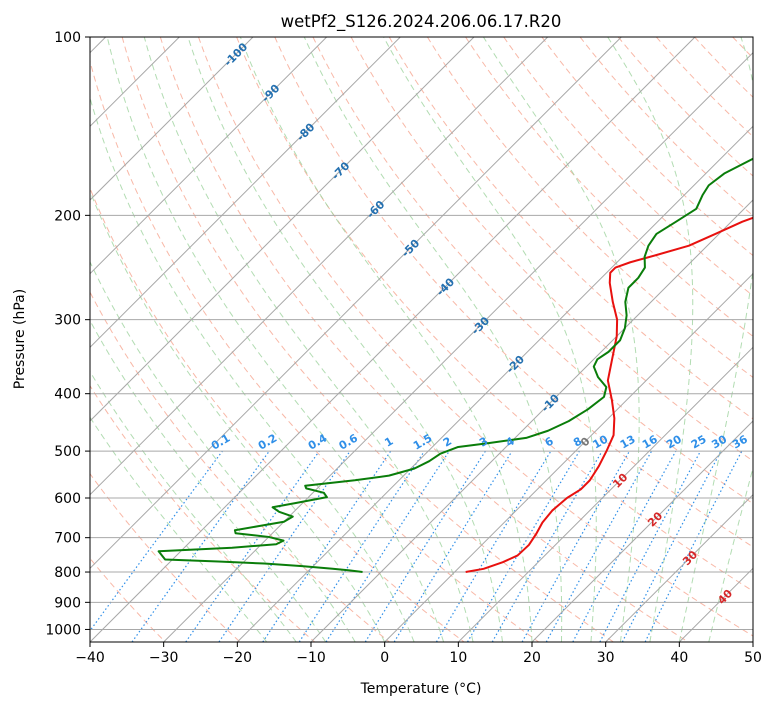  Describe the element at coordinates (164, 658) in the screenshot. I see `x-tick-label: −30` at that location.